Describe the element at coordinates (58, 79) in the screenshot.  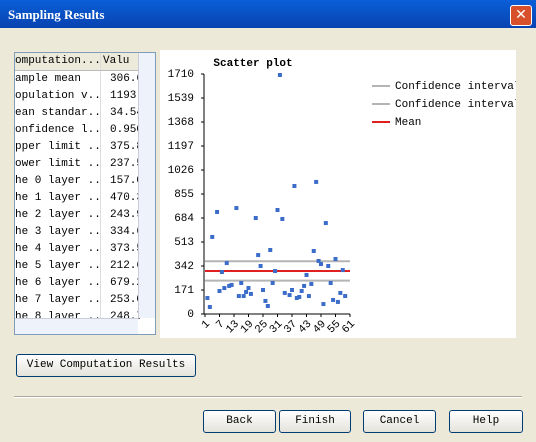
I see `cell: ample mean` at that location.